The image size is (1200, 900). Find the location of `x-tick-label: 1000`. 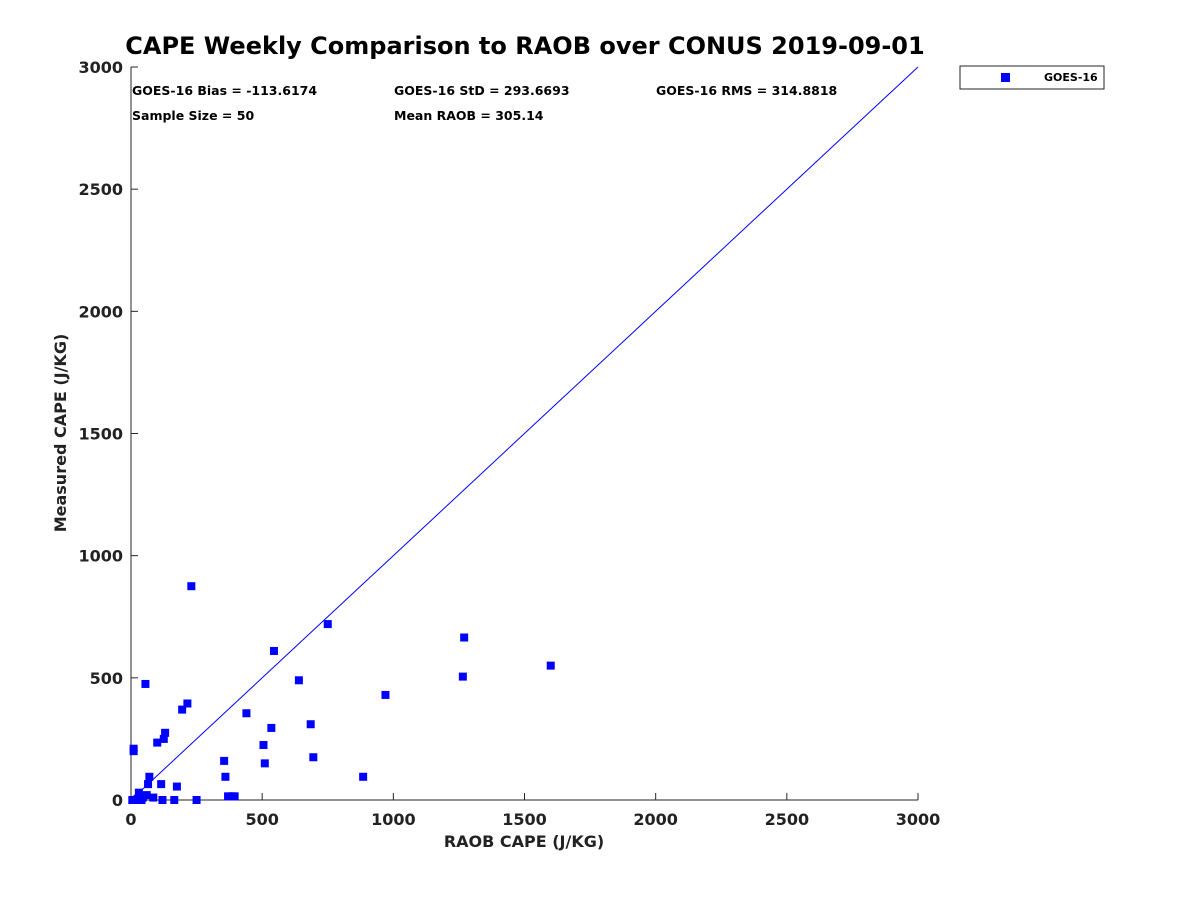

x-tick-label: 1000 is located at coordinates (393, 819).